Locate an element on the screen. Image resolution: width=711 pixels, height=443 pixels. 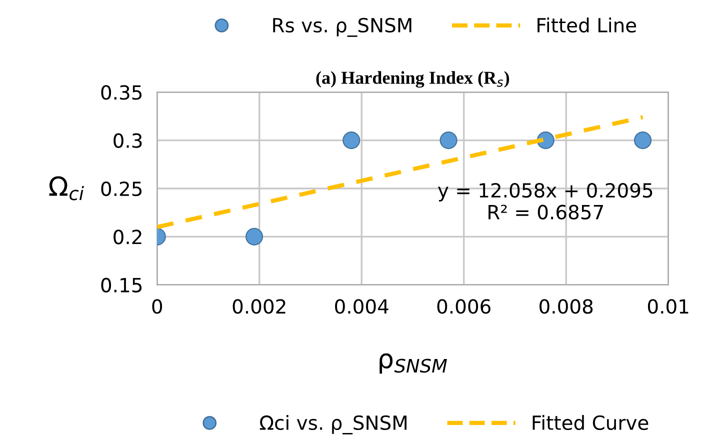
text: Ωci vs. ρ_SNSM is located at coordinates (333, 424).